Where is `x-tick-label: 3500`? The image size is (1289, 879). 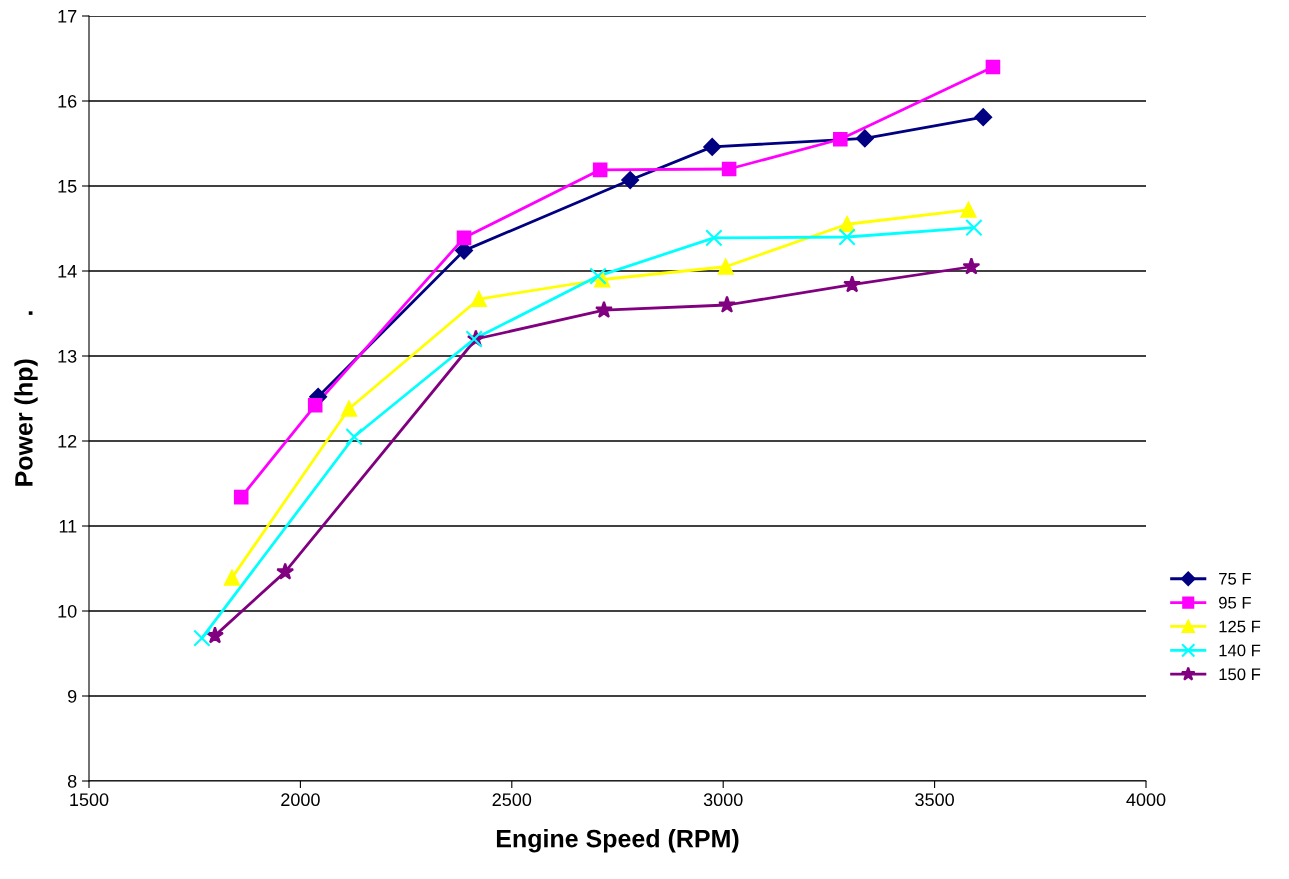
x-tick-label: 3500 is located at coordinates (934, 800).